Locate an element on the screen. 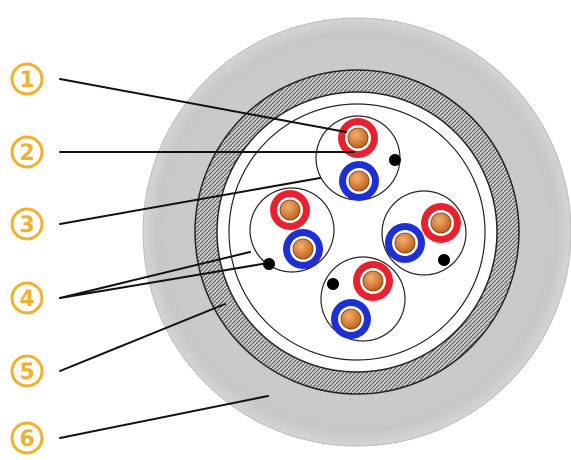 This screenshot has width=571, height=460. callout-5-label: 5 is located at coordinates (26, 372).